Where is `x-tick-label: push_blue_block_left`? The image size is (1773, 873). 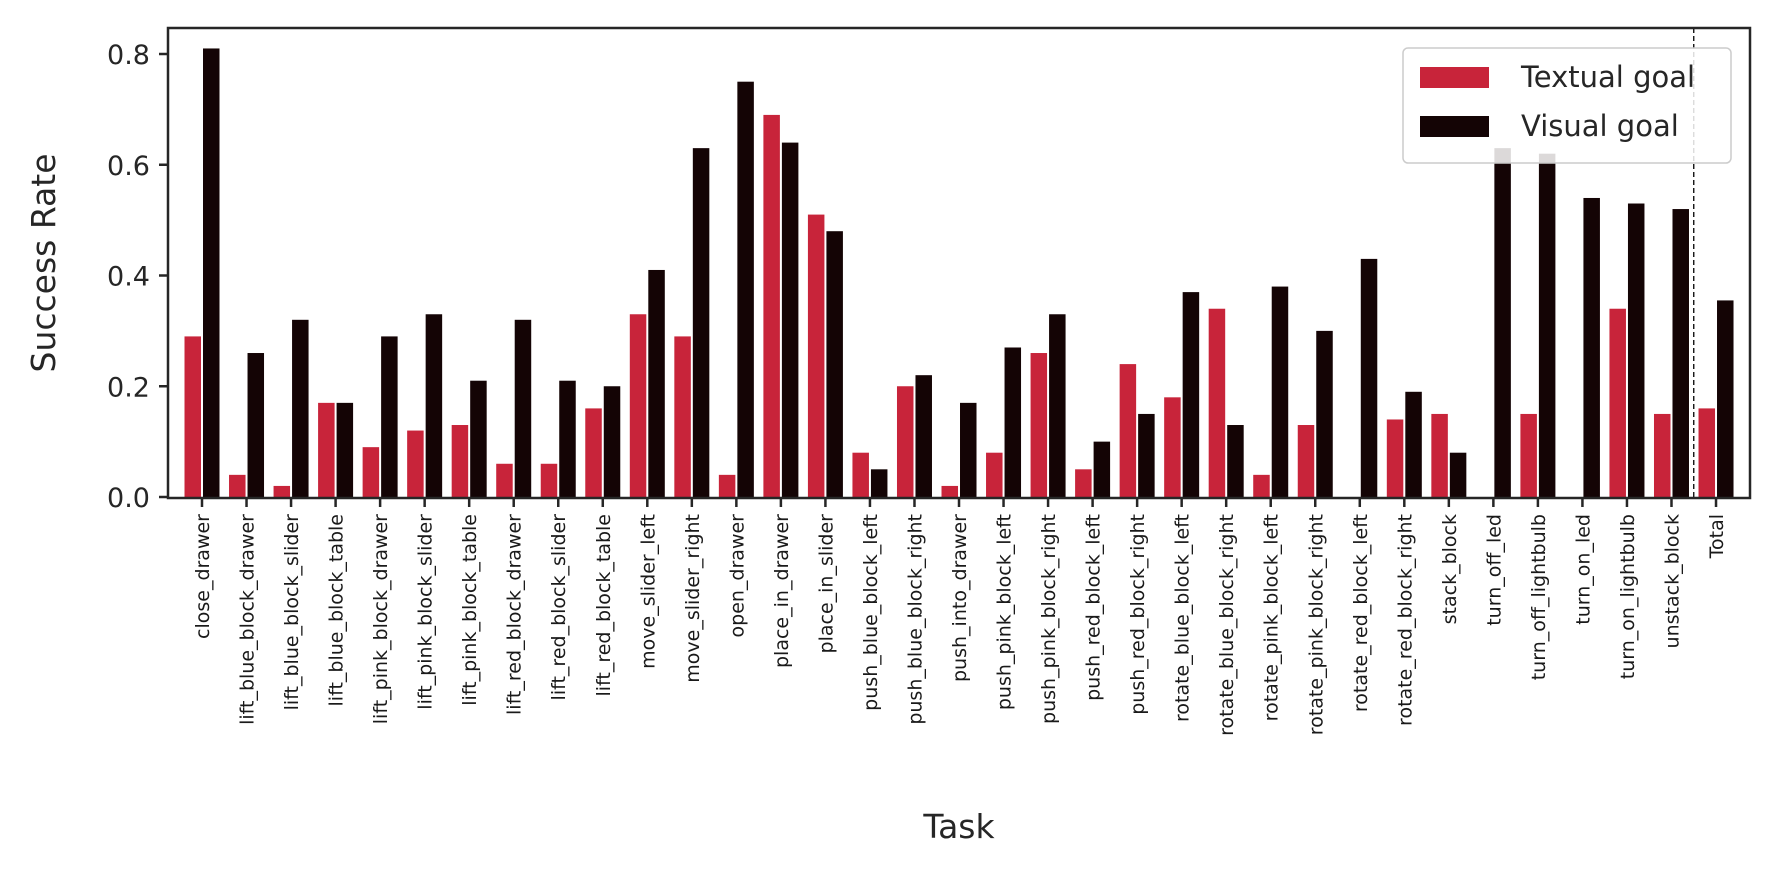
x-tick-label: push_blue_block_left is located at coordinates (871, 612).